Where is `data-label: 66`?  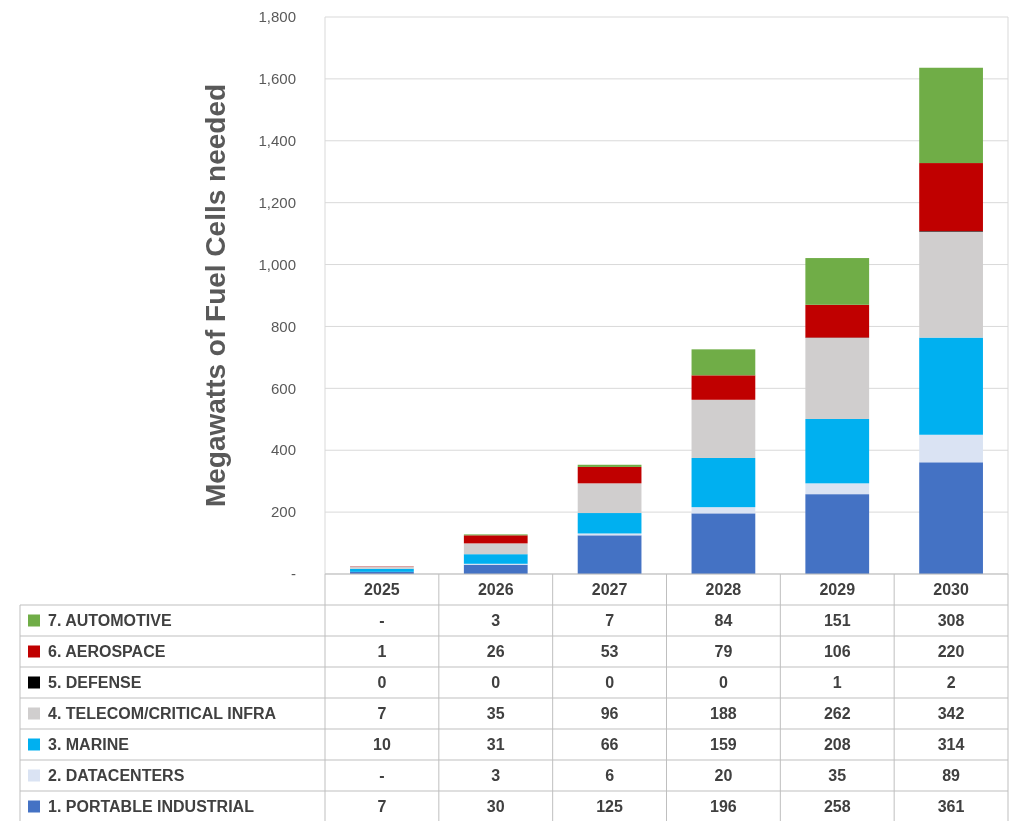 data-label: 66 is located at coordinates (609, 745).